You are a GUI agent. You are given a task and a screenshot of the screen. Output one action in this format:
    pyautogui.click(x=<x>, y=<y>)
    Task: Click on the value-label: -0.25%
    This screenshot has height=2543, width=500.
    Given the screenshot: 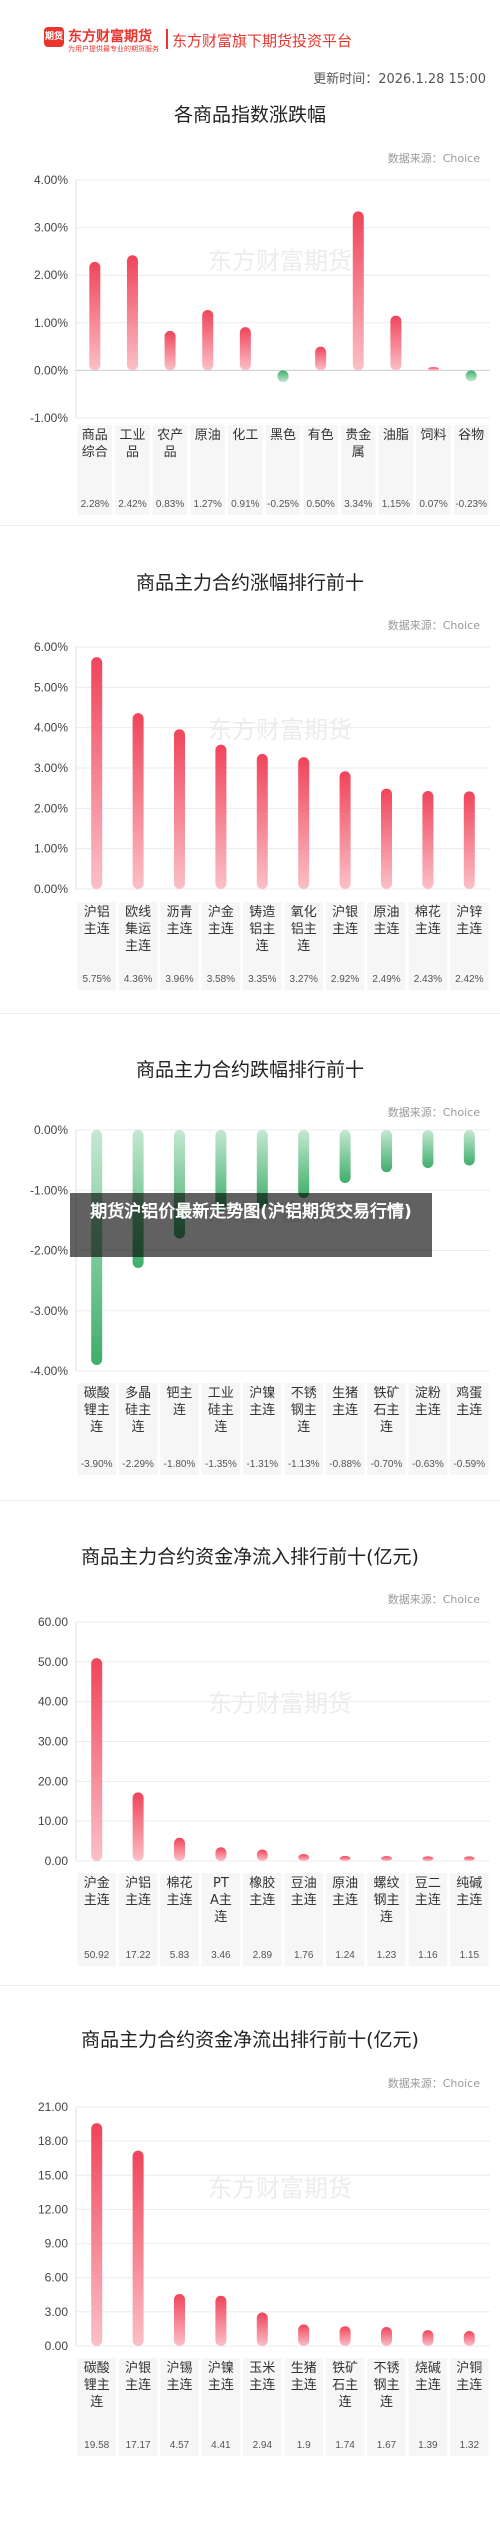 What is the action you would take?
    pyautogui.click(x=283, y=504)
    